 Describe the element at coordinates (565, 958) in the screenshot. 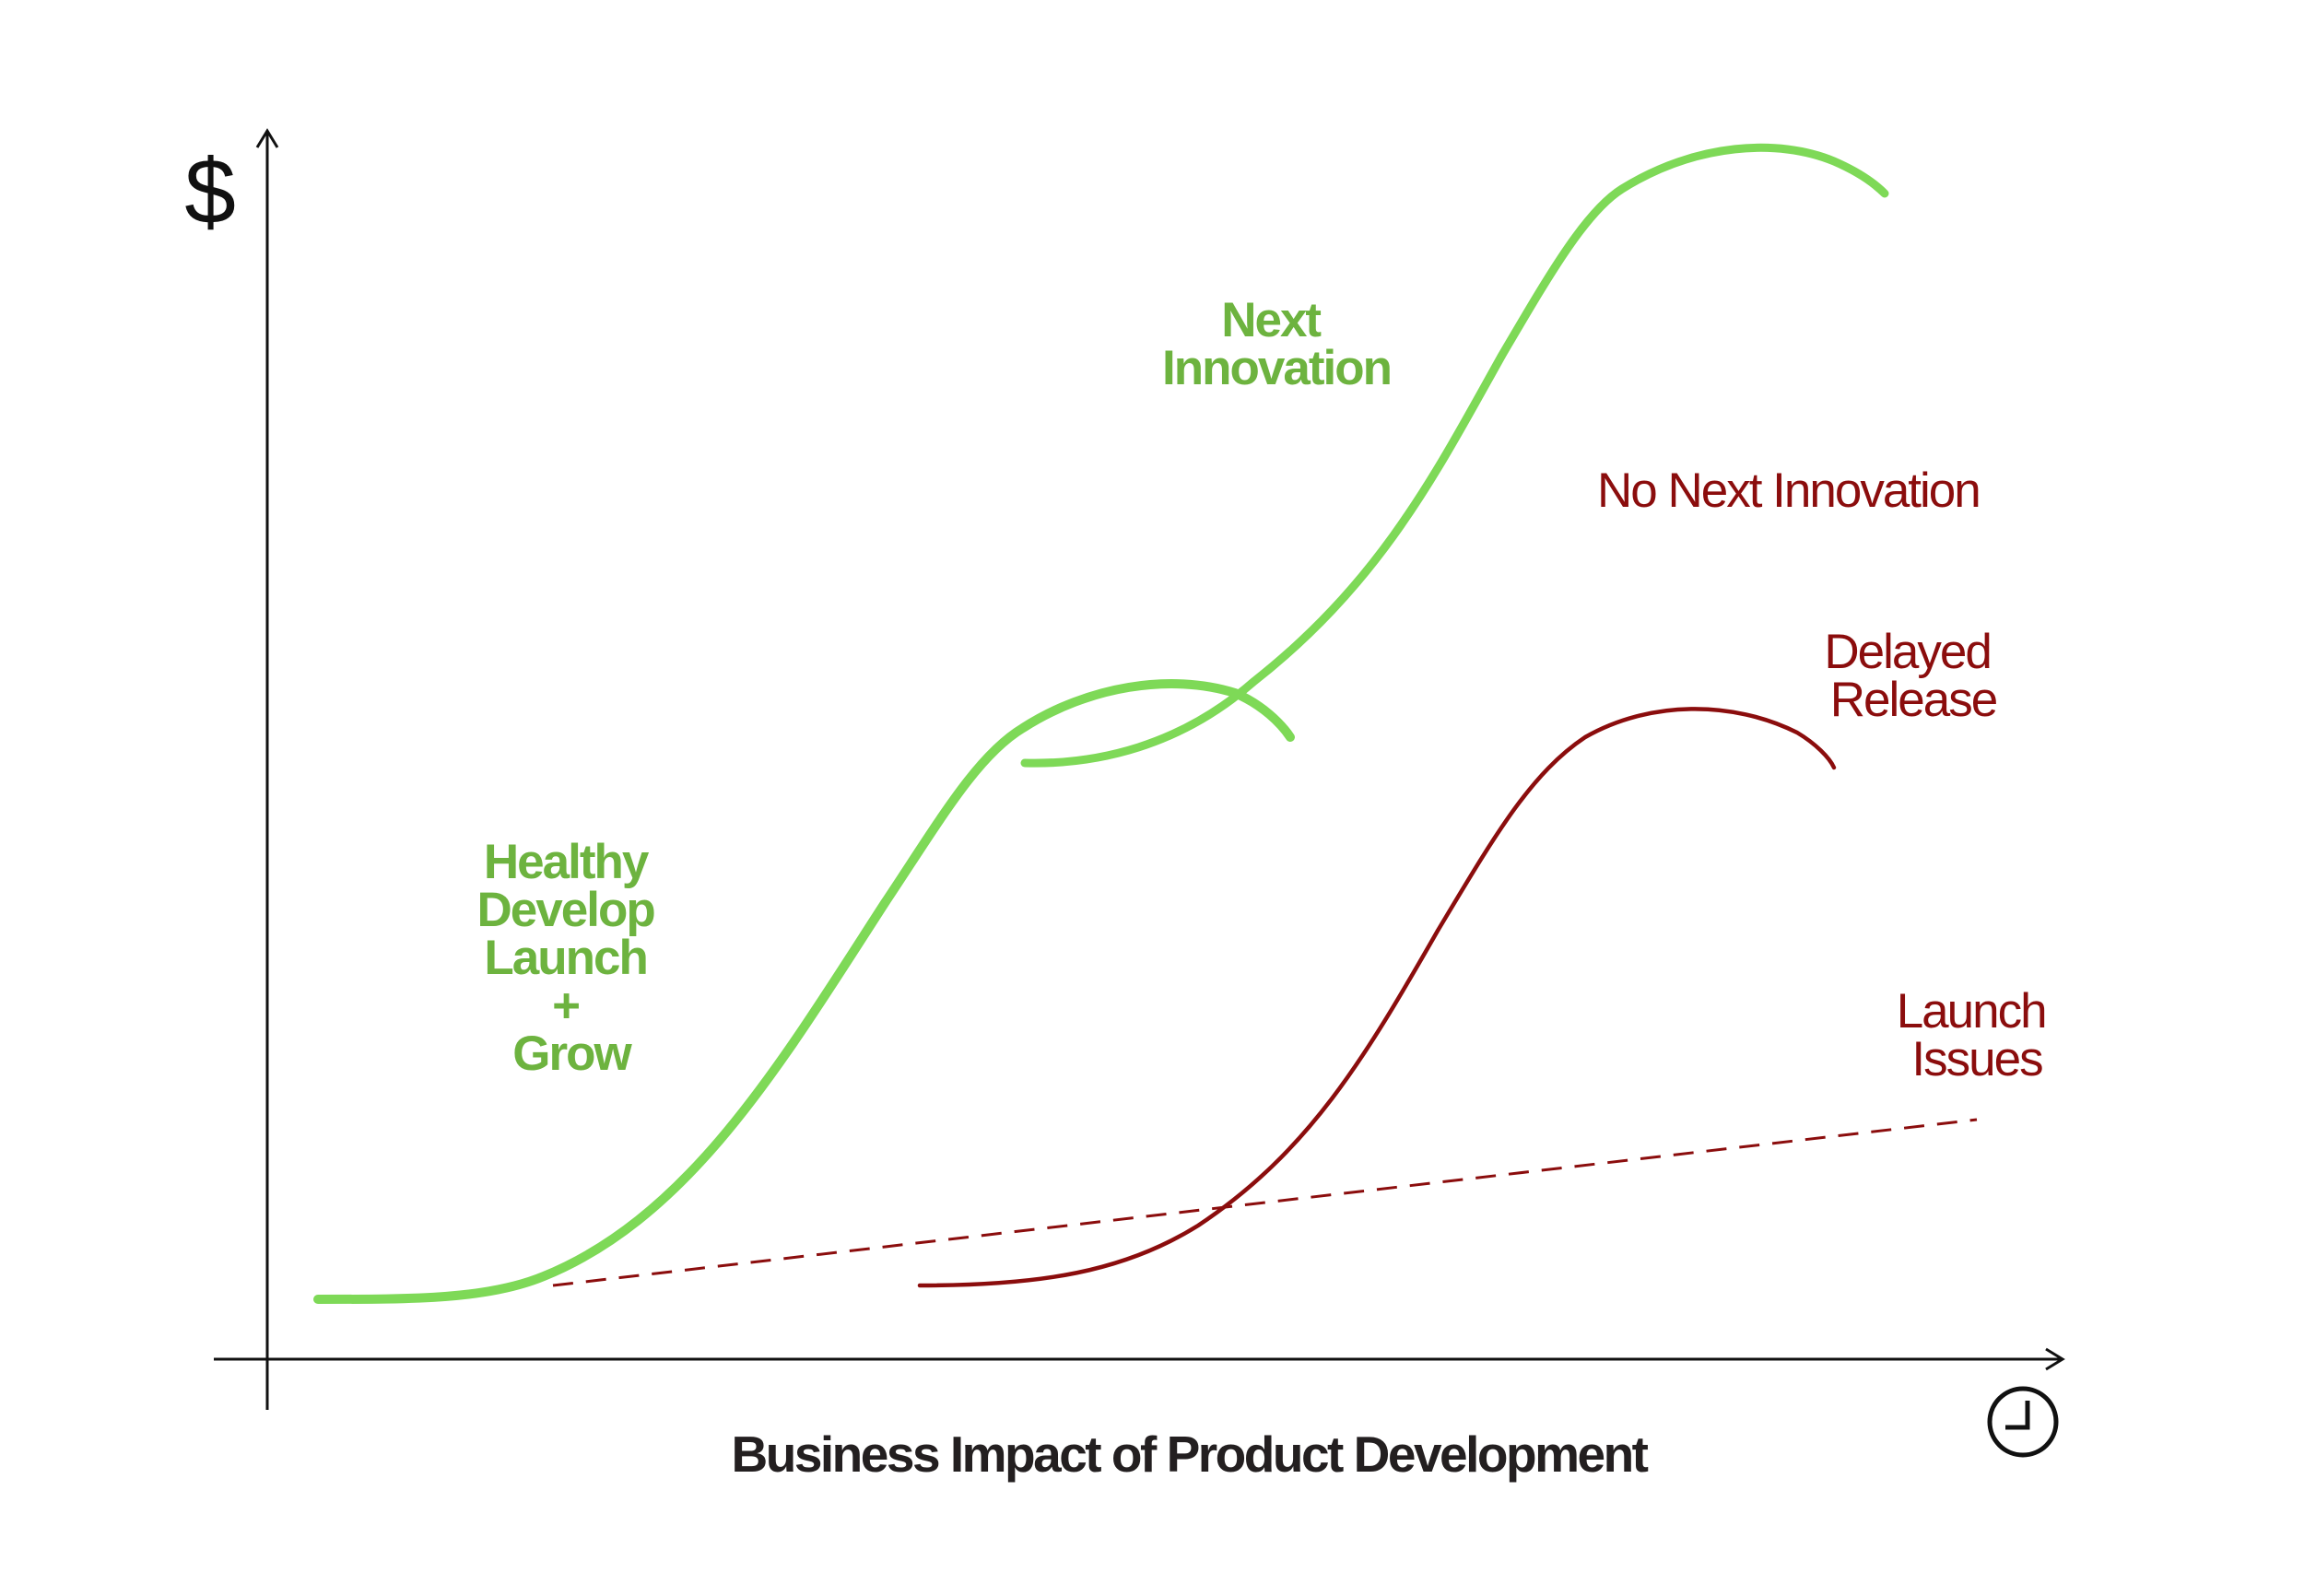

I see `healthy-label-line-3: Launch` at that location.